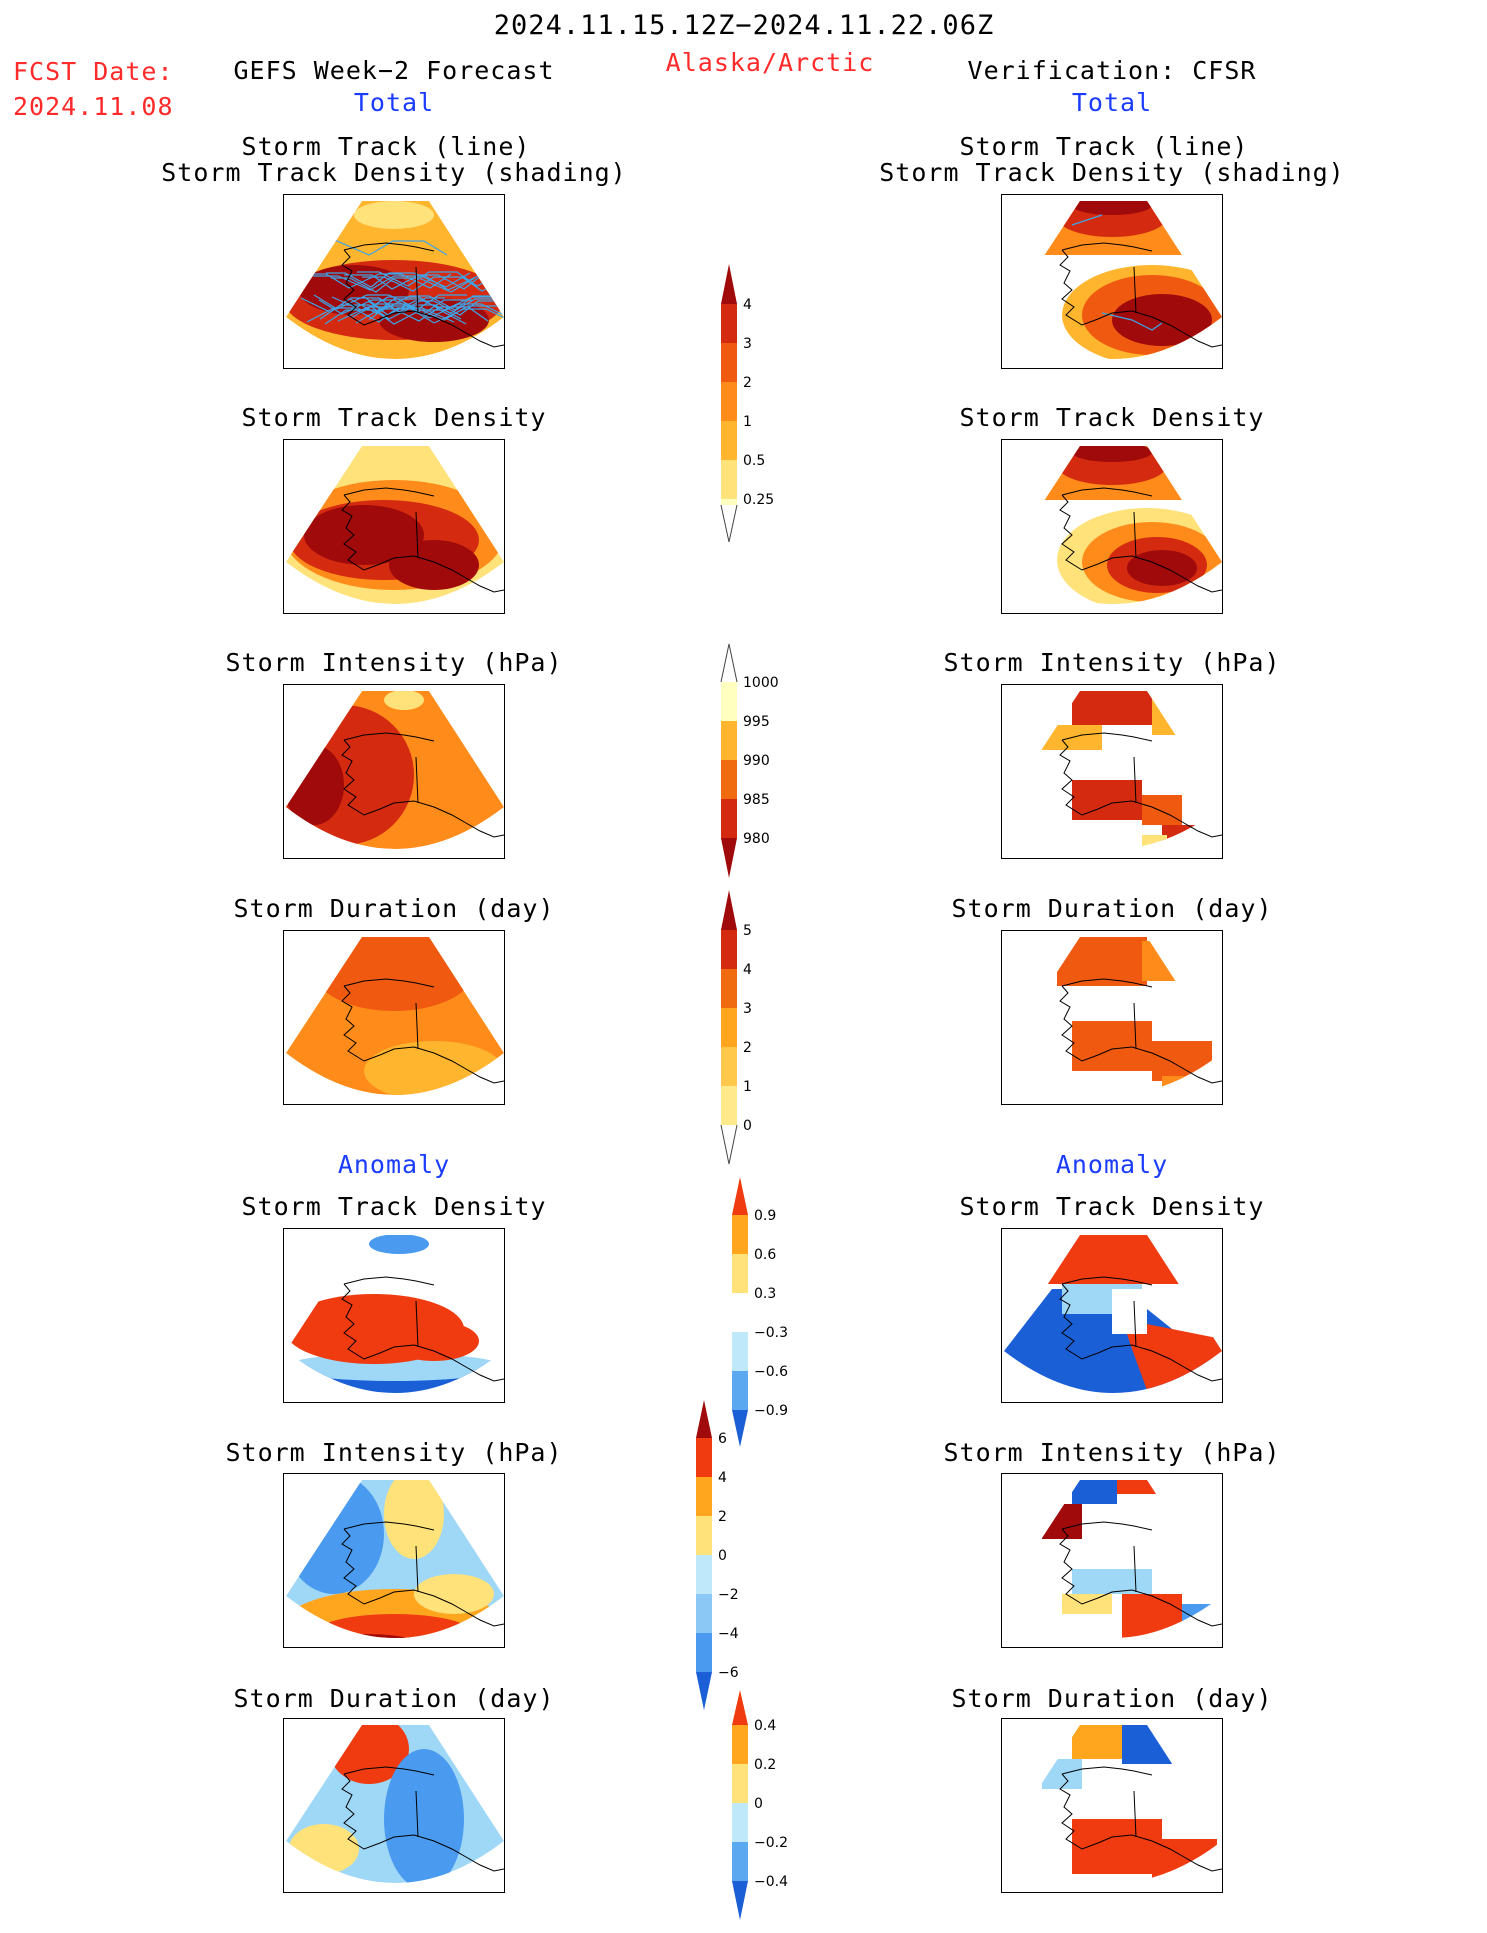  Describe the element at coordinates (1112, 1805) in the screenshot. I see `map-verif-duration-anomaly` at that location.